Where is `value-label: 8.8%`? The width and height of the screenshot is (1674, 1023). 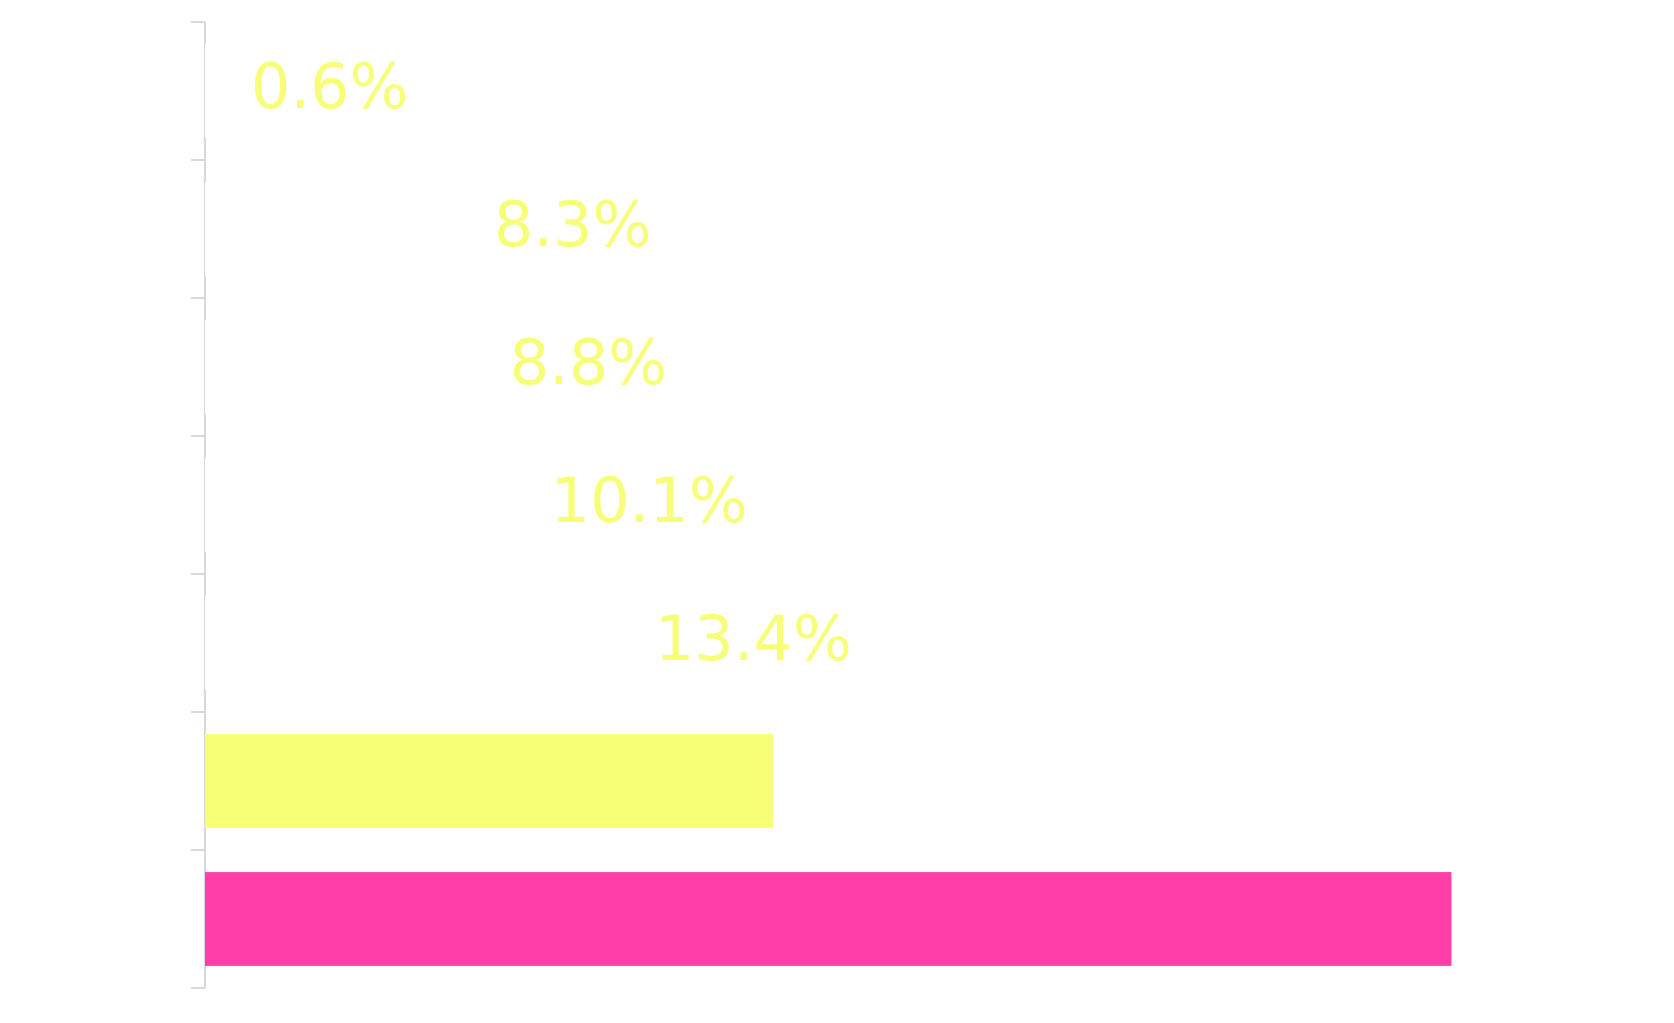 value-label: 8.8% is located at coordinates (589, 362).